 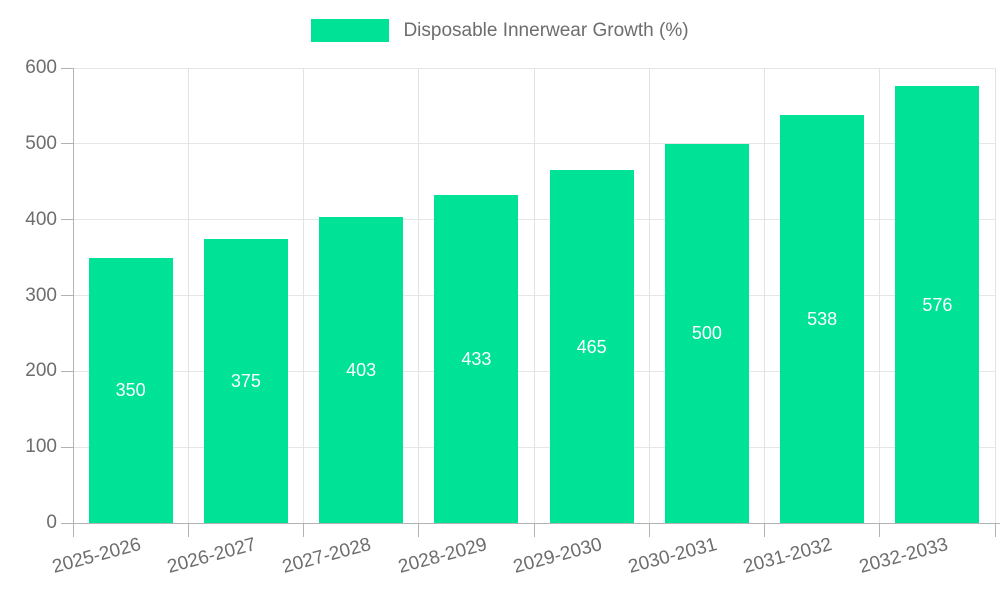 I want to click on x-axis-line, so click(x=536, y=523).